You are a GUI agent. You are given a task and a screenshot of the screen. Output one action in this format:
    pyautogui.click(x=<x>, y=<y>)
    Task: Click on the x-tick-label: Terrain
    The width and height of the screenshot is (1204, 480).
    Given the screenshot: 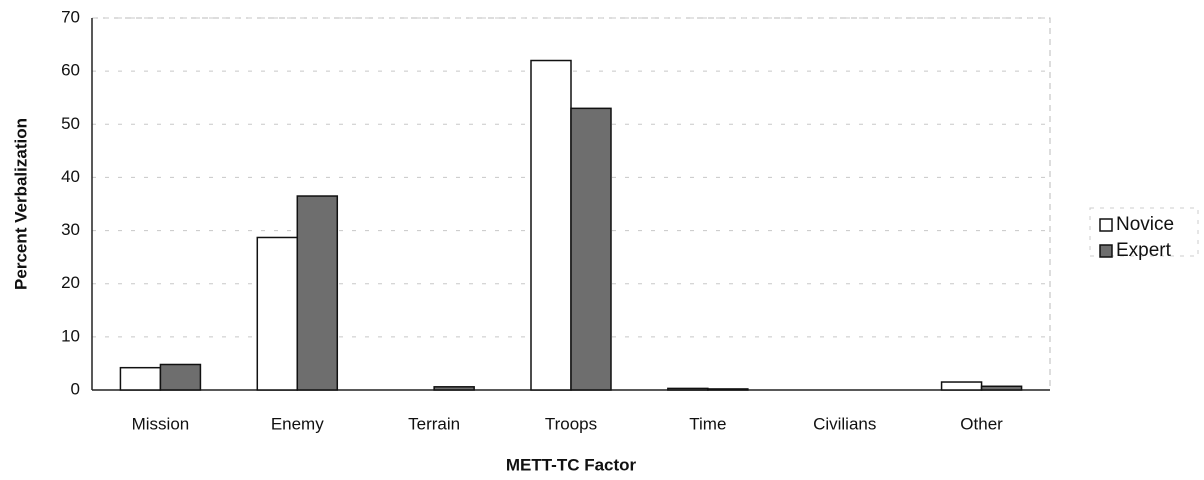 What is the action you would take?
    pyautogui.click(x=434, y=423)
    